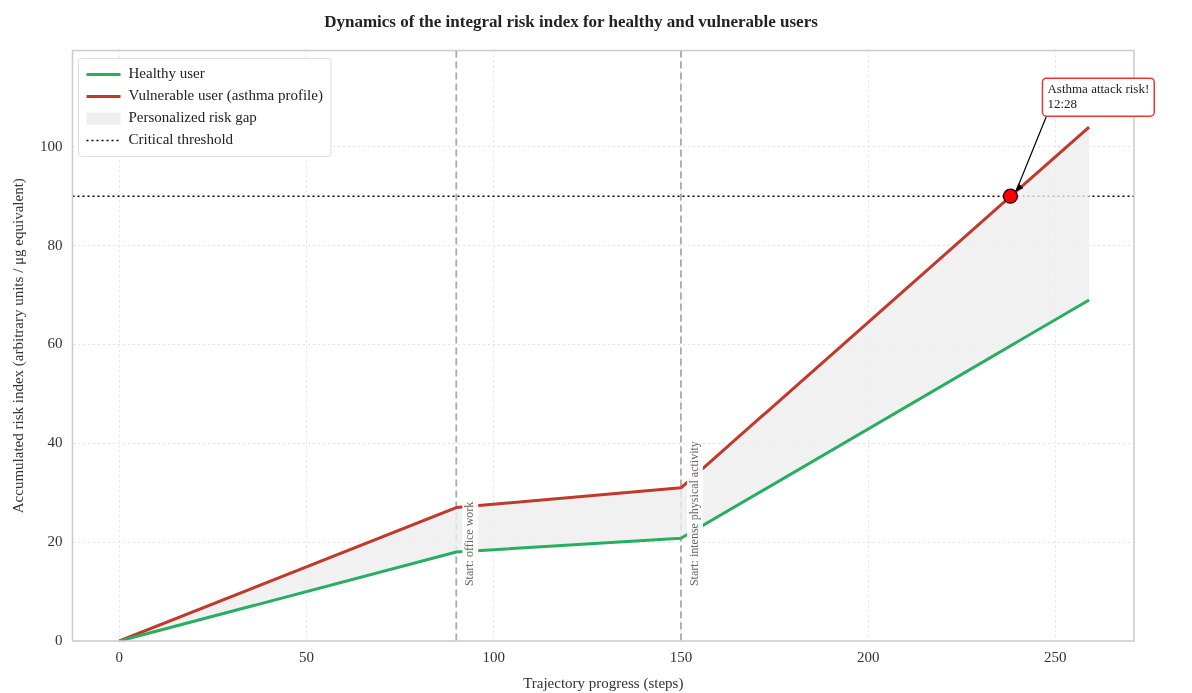 This screenshot has width=1192, height=693. Describe the element at coordinates (18, 346) in the screenshot. I see `y-axis-title: Accumulated risk index (arbitrary units / μg equivalent)` at that location.